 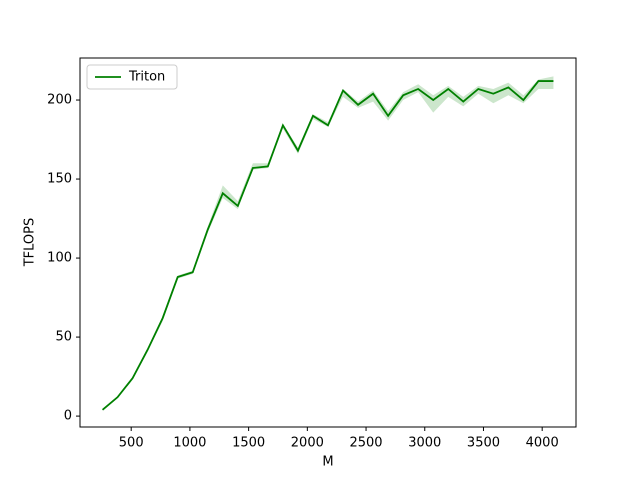 I want to click on x-tick-label: 3000, so click(x=424, y=443).